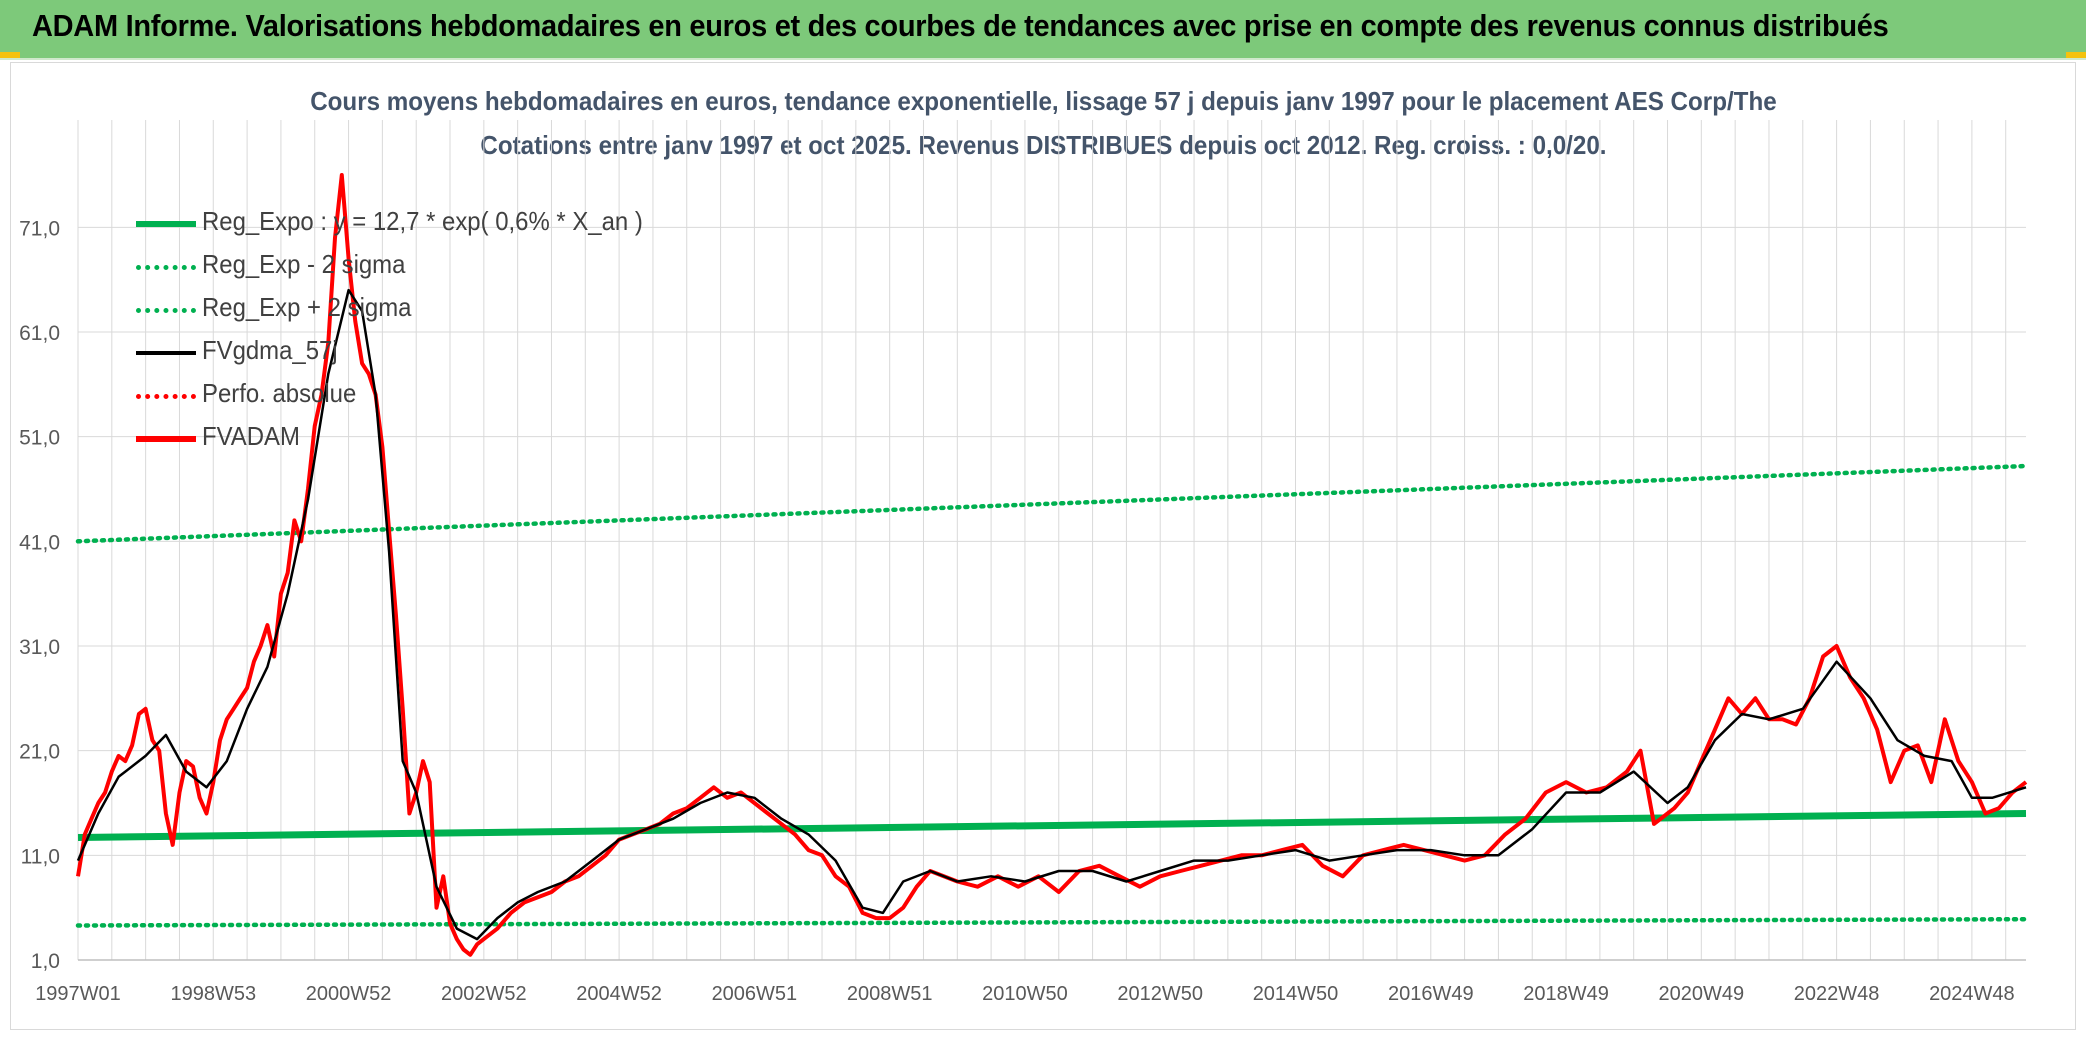  I want to click on x-tick-label: 2004W52, so click(619, 994).